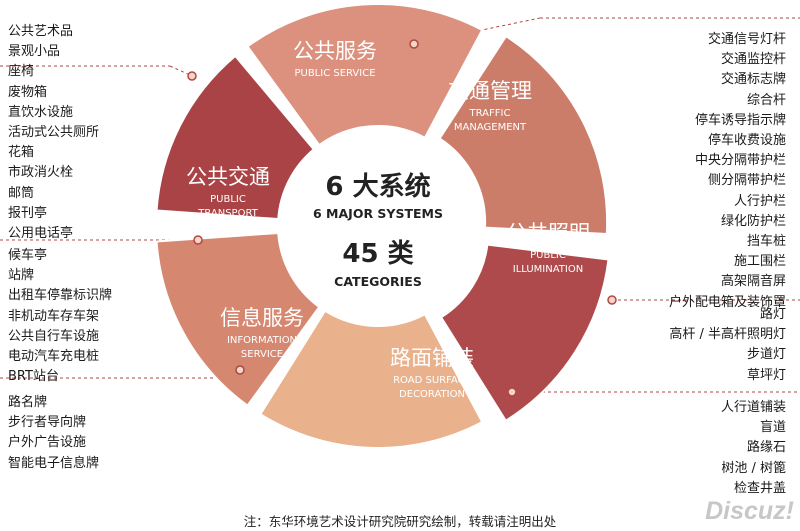 The image size is (800, 531). I want to click on segment-subtitle-public-illumination: PUBLIC, so click(548, 255).